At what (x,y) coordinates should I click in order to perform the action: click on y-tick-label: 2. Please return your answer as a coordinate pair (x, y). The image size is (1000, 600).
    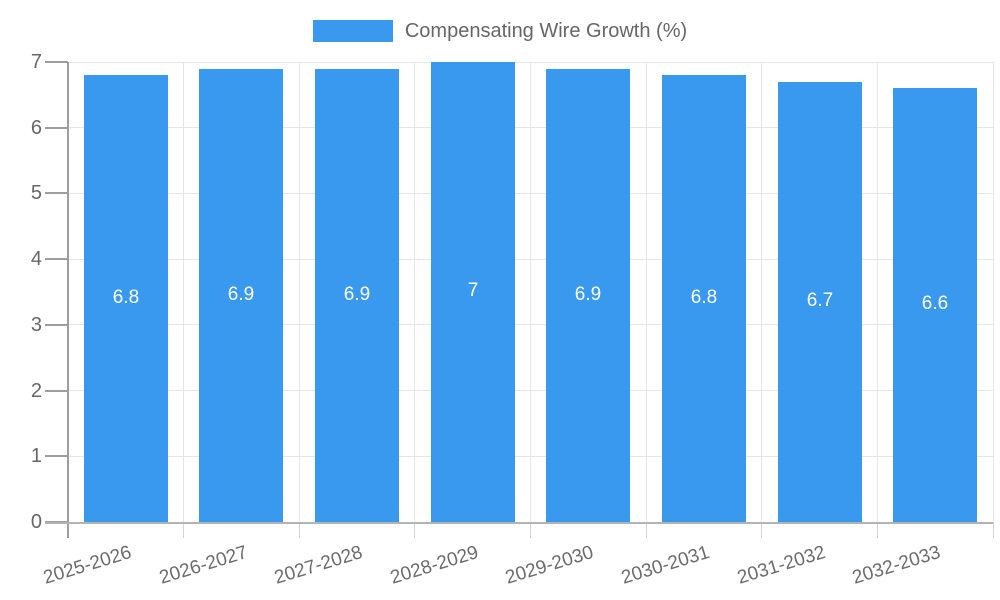
    Looking at the image, I should click on (36, 390).